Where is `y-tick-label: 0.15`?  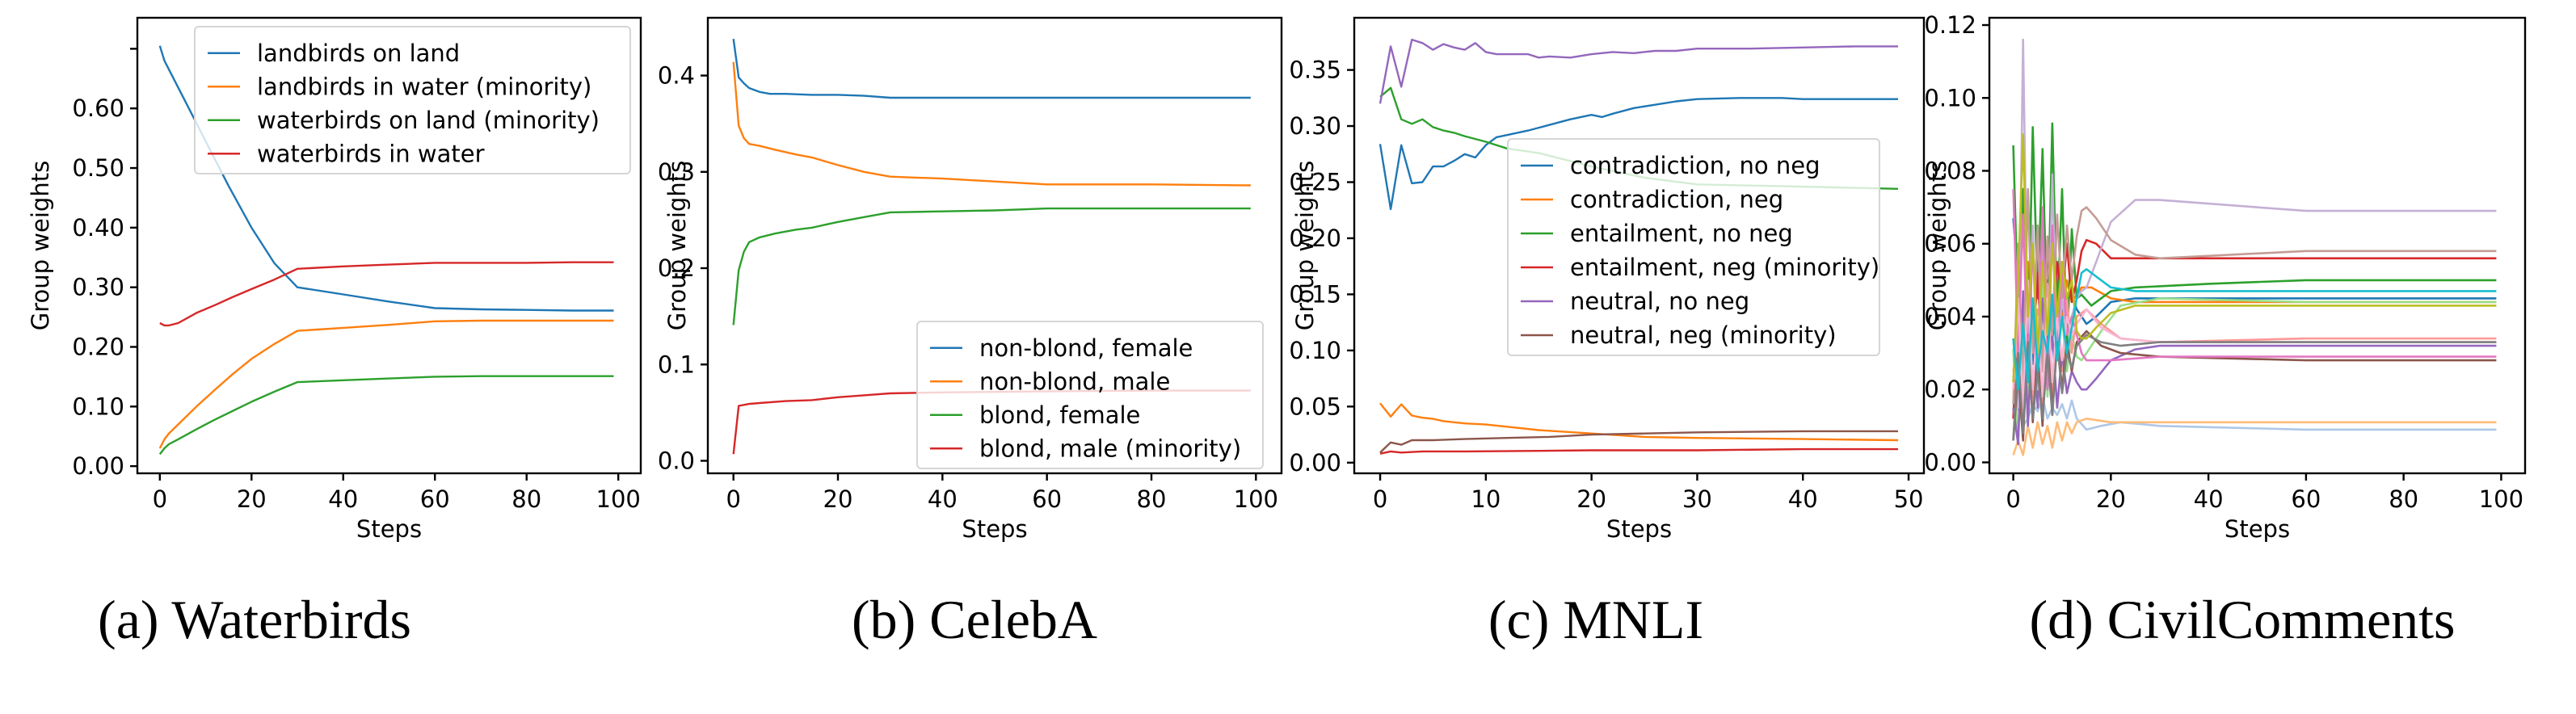 y-tick-label: 0.15 is located at coordinates (1315, 294).